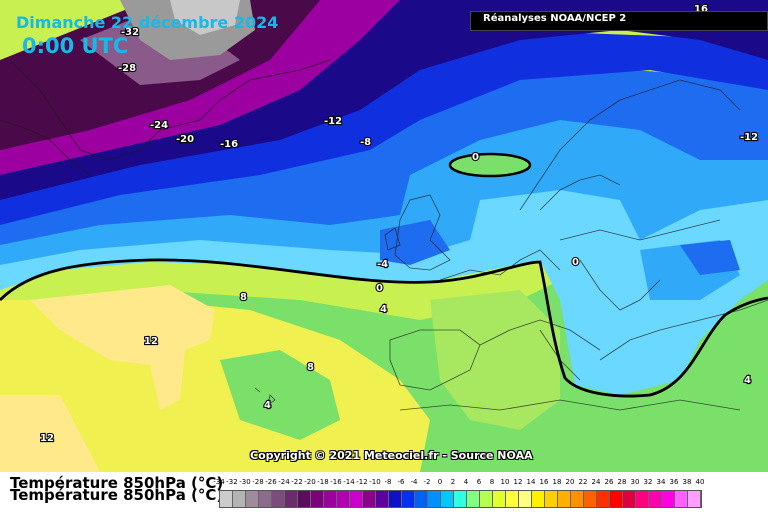  Describe the element at coordinates (47, 438) in the screenshot. I see `iso-label: 12` at that location.